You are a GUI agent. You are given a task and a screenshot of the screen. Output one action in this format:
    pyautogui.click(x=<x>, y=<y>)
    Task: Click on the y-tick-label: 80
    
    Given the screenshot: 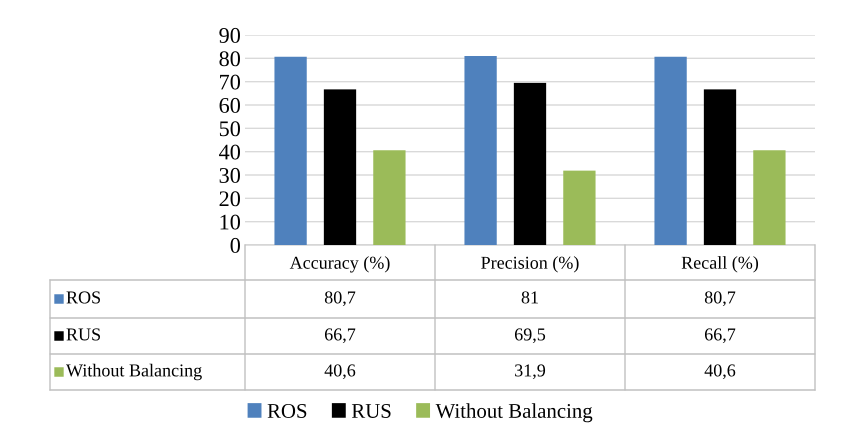 What is the action you would take?
    pyautogui.click(x=229, y=58)
    